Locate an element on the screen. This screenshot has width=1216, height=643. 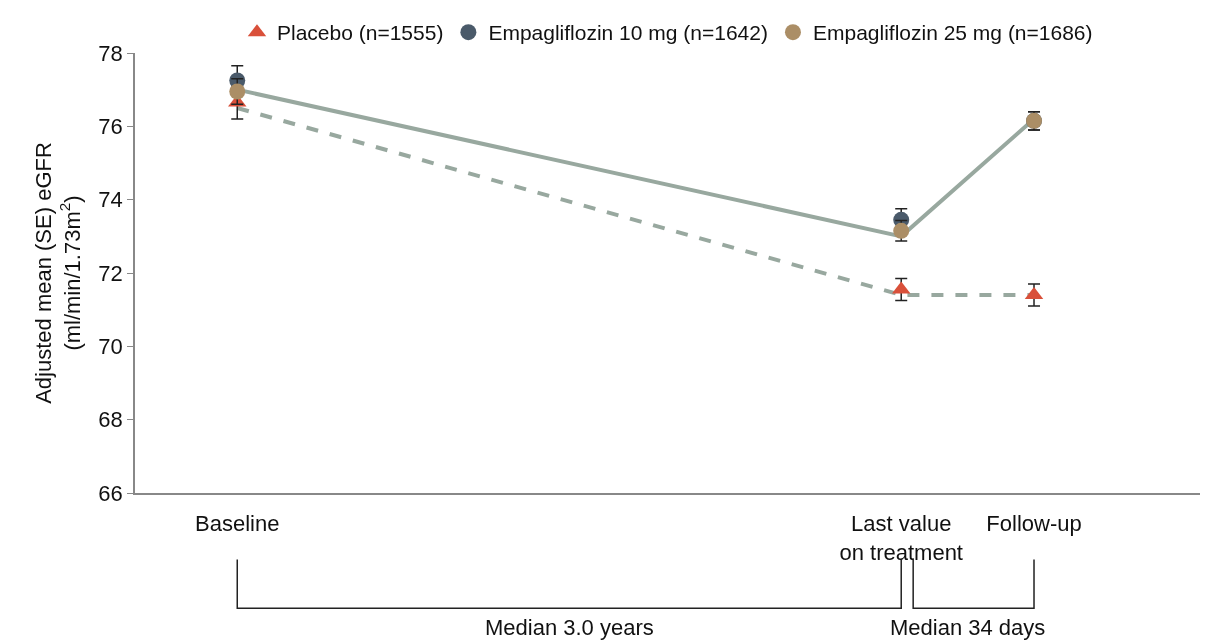
y-tick-label: 68 is located at coordinates (110, 420).